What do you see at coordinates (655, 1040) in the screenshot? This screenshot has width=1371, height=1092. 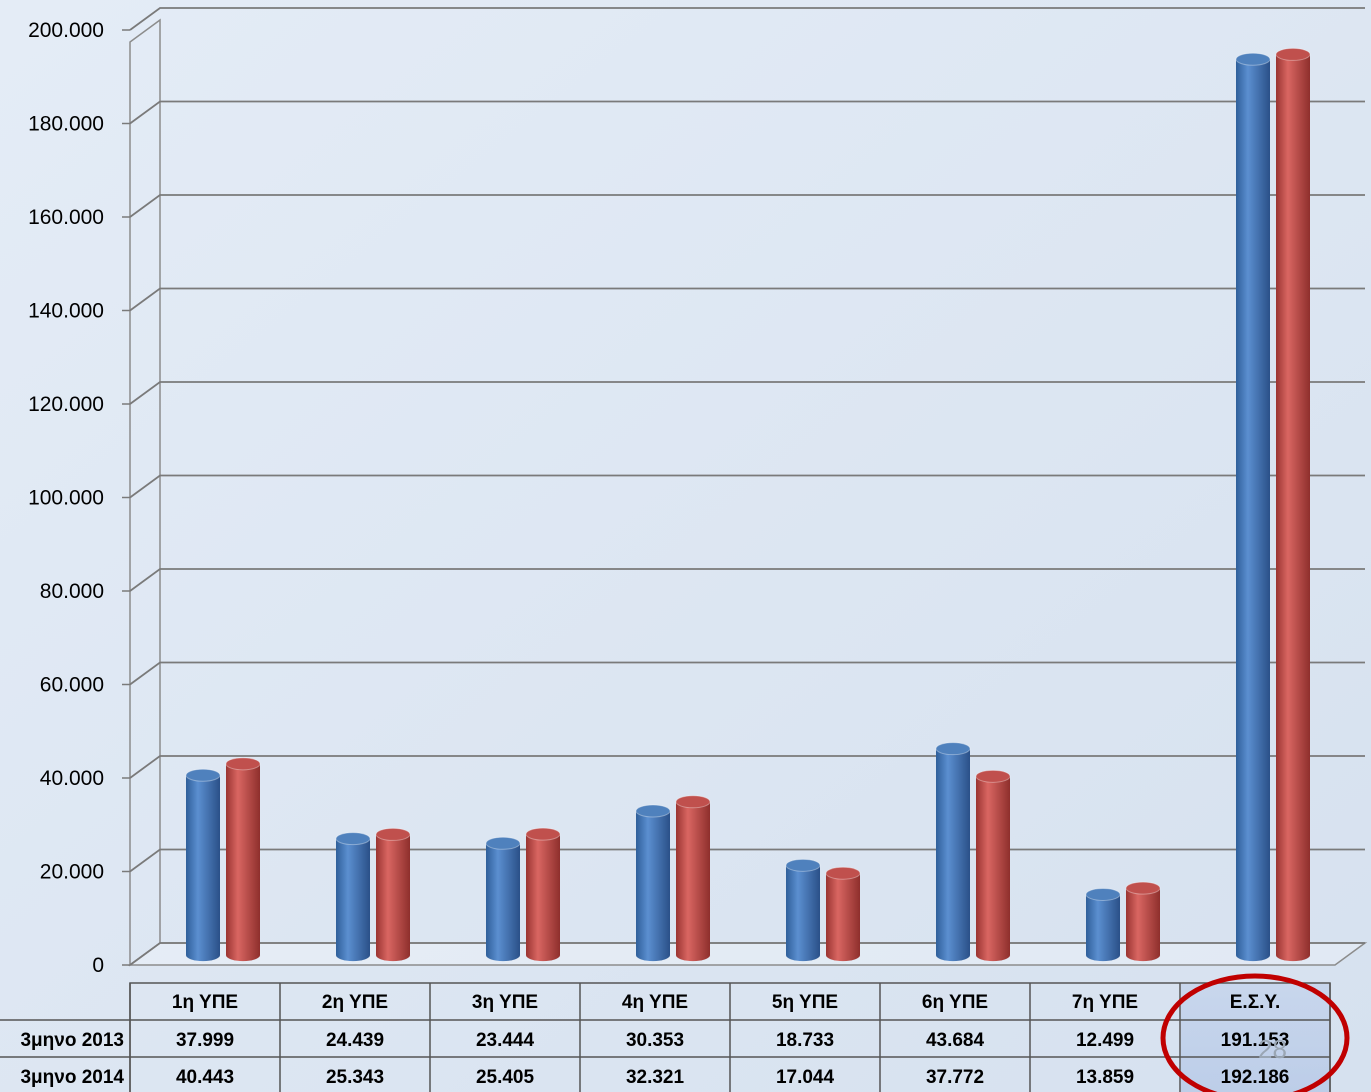 I see `data-label: 30.353` at bounding box center [655, 1040].